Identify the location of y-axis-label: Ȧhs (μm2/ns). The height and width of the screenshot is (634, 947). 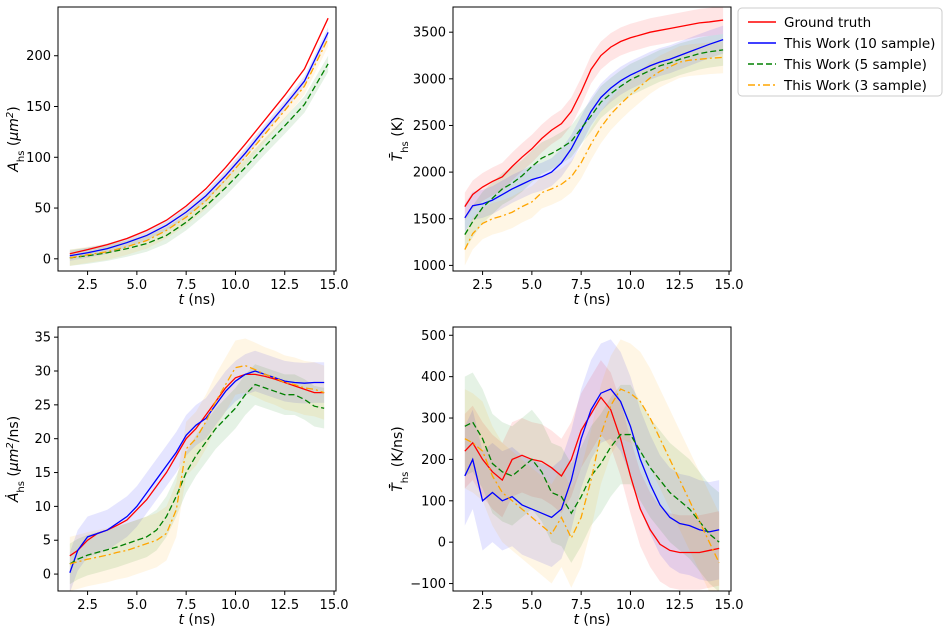
(15, 459).